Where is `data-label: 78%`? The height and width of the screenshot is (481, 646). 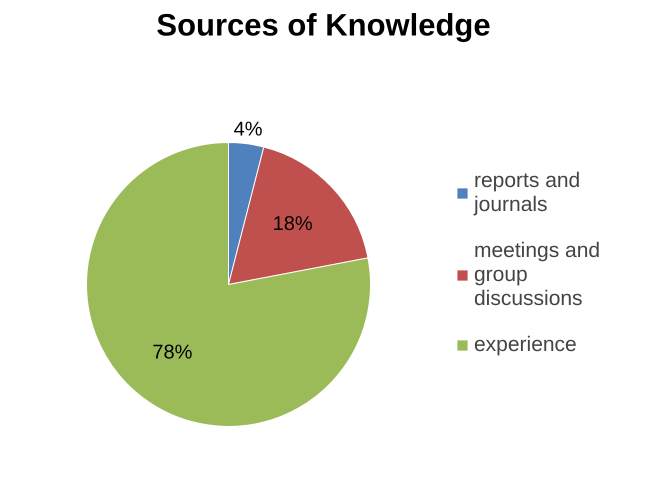 data-label: 78% is located at coordinates (172, 352).